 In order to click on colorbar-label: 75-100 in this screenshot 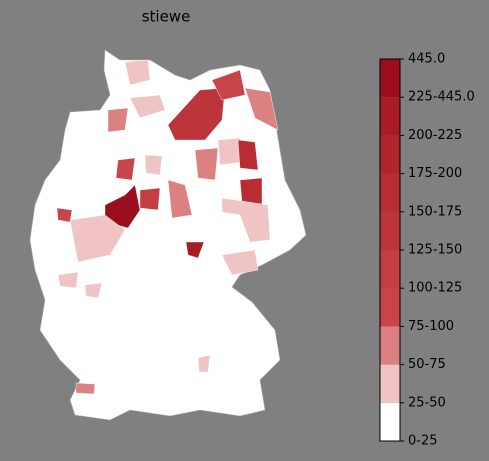, I will do `click(431, 326)`.